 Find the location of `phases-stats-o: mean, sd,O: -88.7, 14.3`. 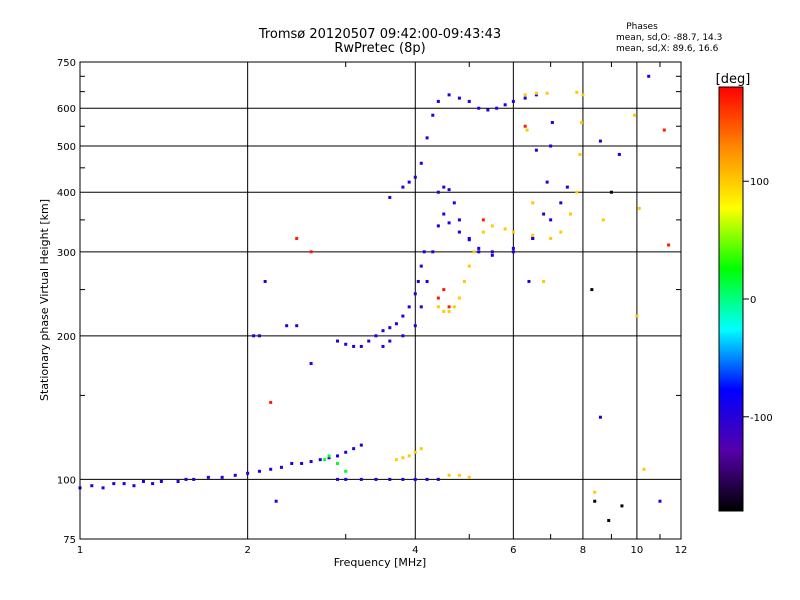

phases-stats-o: mean, sd,O: -88.7, 14.3 is located at coordinates (669, 38).